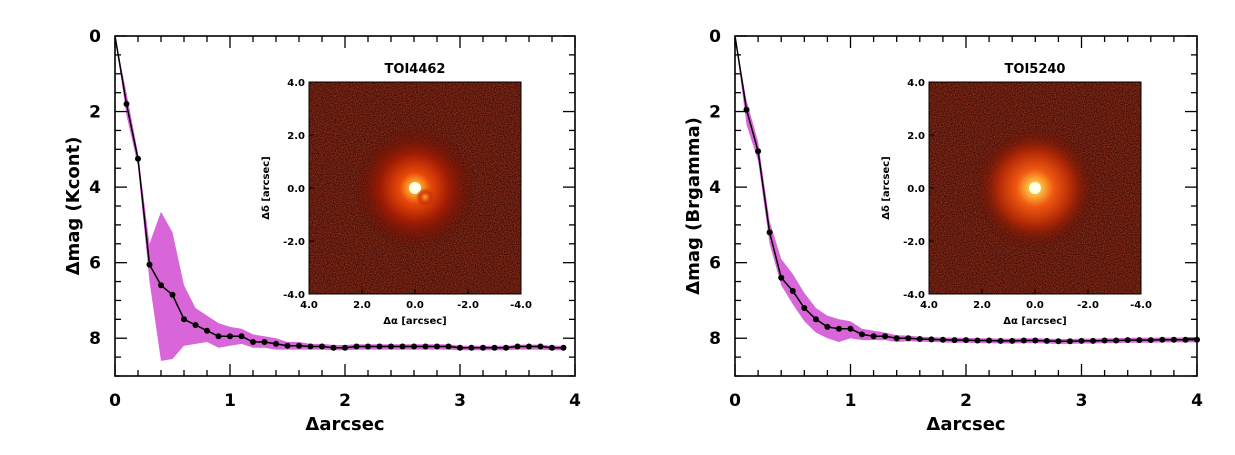 Image resolution: width=1235 pixels, height=455 pixels. I want to click on inset-y-tick-label: -2.0, so click(294, 242).